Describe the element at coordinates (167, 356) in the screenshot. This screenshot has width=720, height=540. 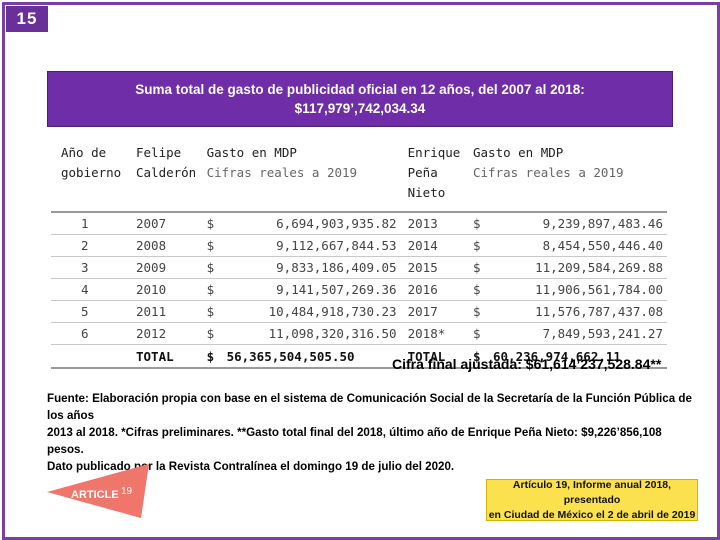
I see `total-label-calderon: TOTAL` at that location.